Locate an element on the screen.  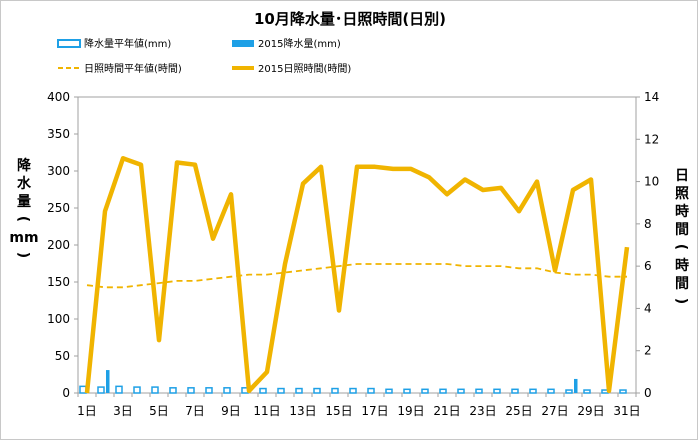
right-tick-label: 12 is located at coordinates (651, 139).